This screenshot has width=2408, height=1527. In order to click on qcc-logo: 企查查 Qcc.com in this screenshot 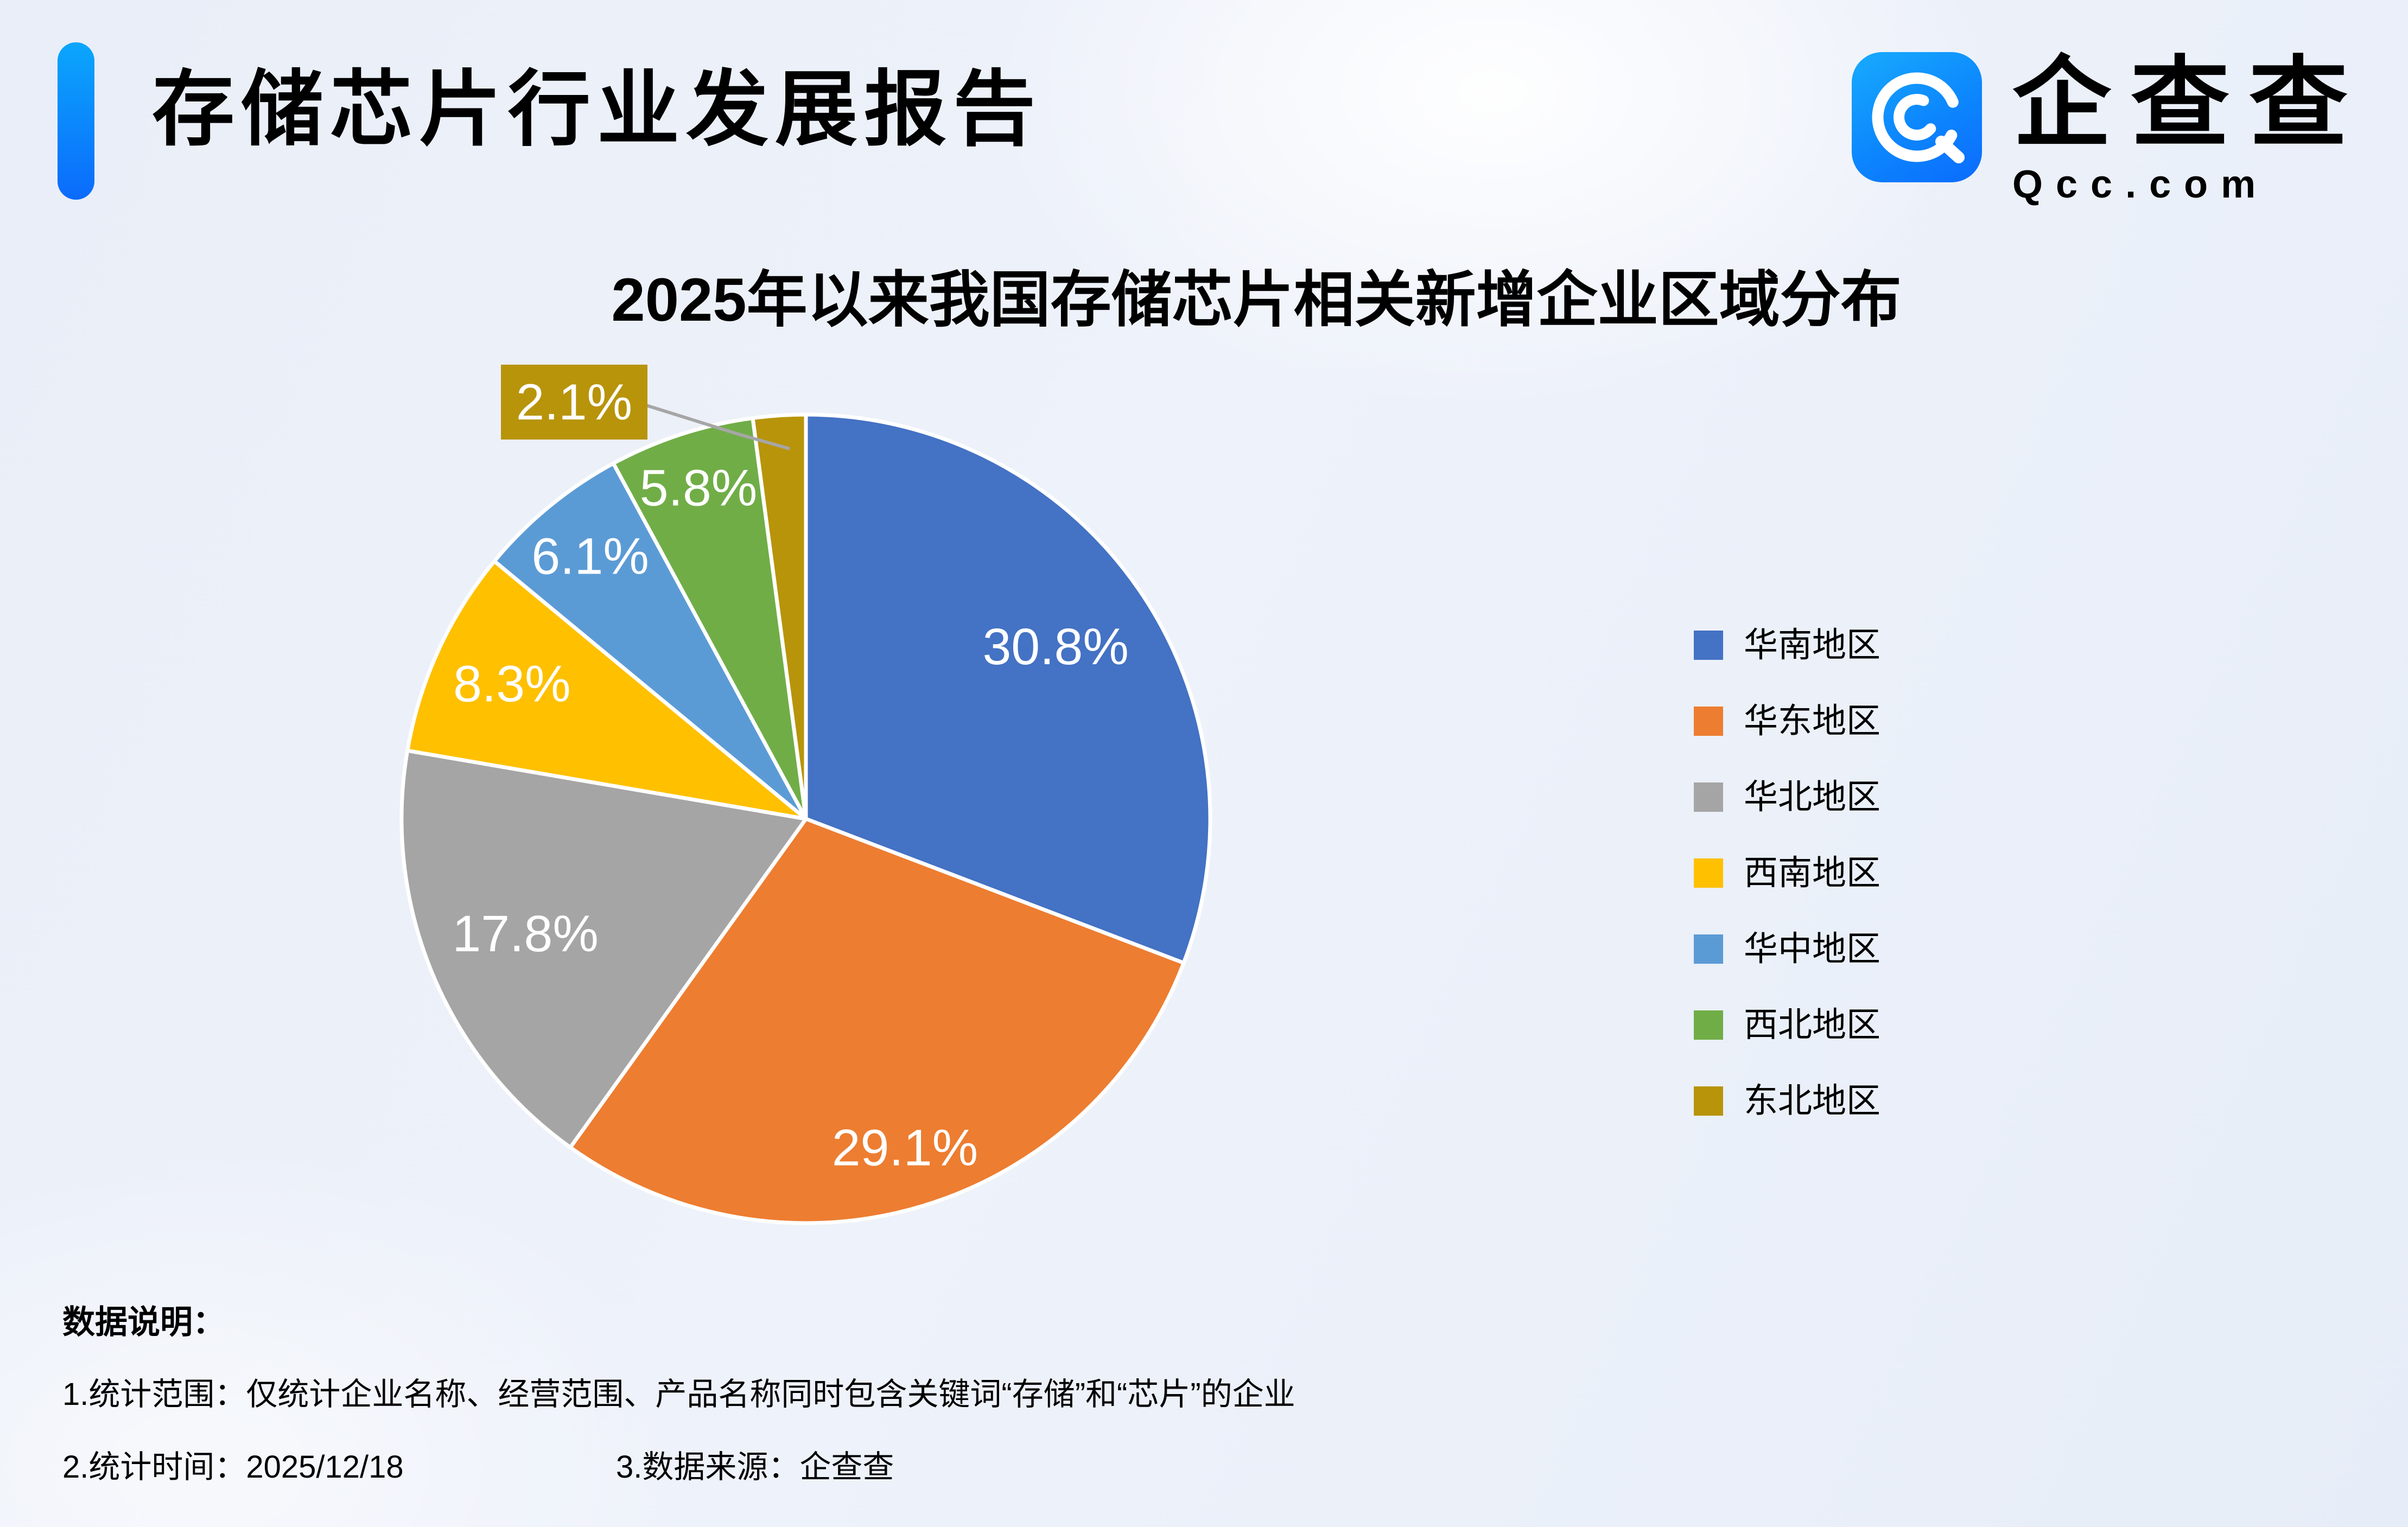, I will do `click(2109, 129)`.